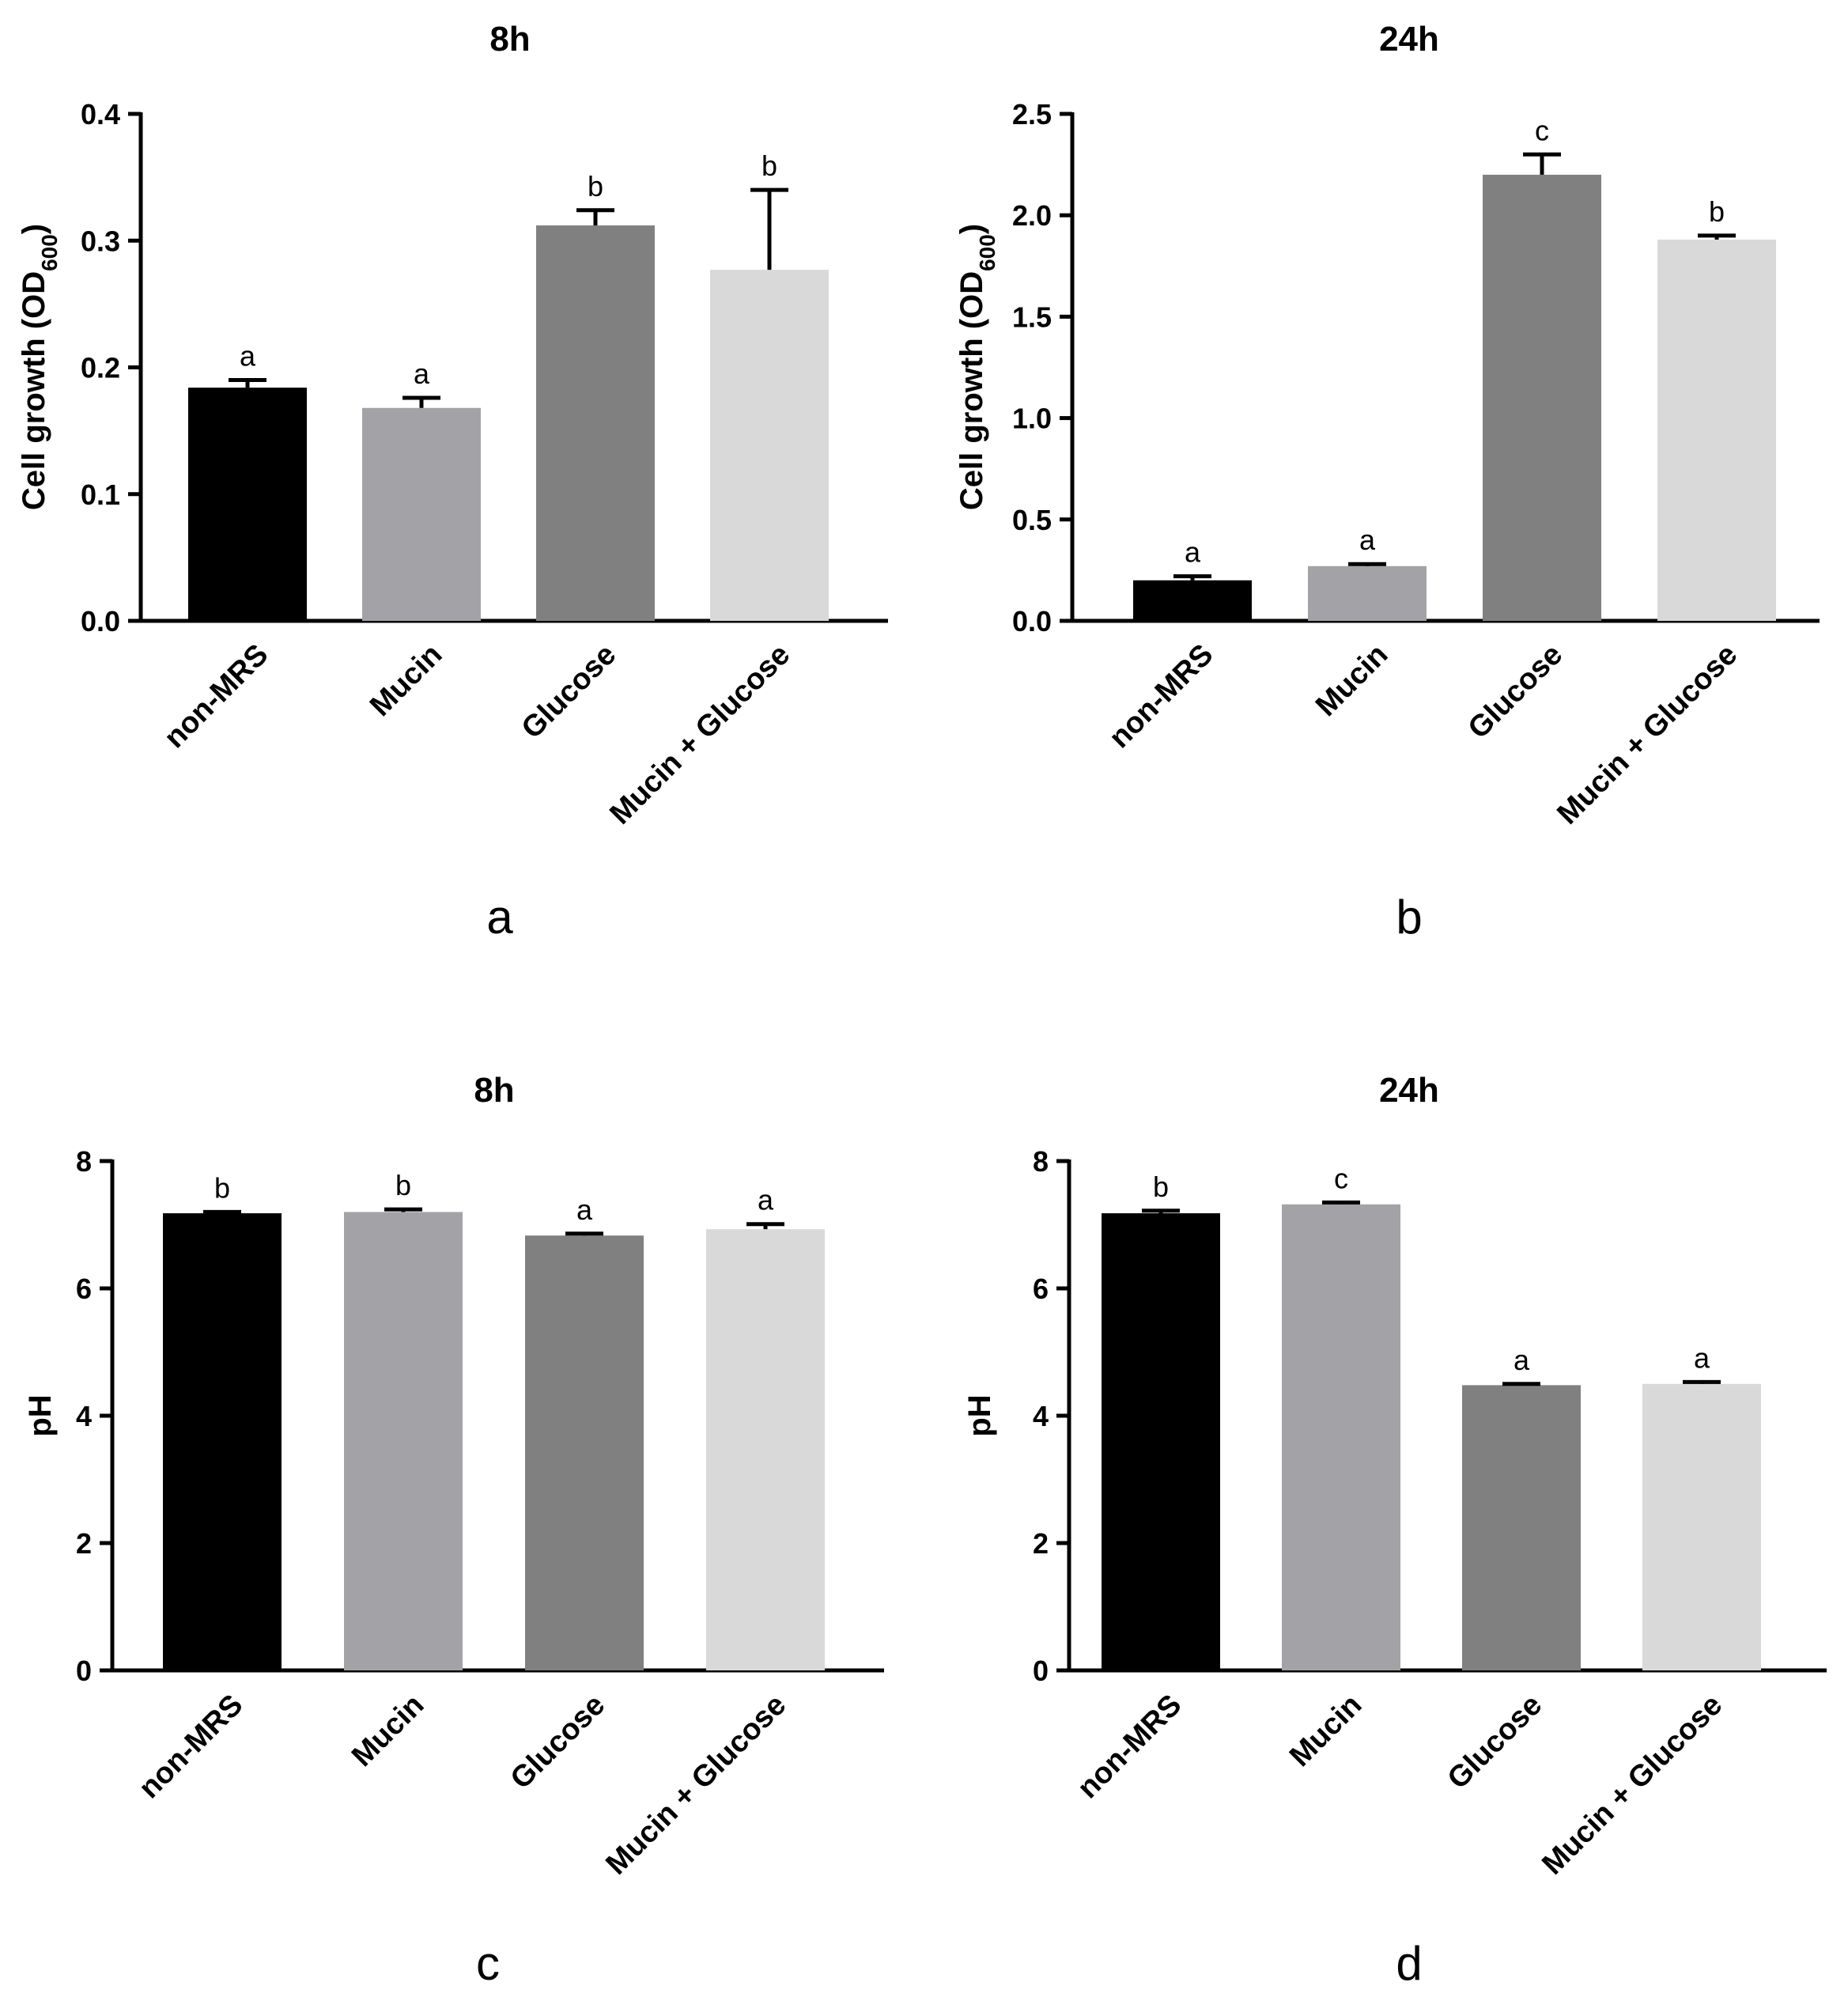  What do you see at coordinates (100, 241) in the screenshot?
I see `y-tick-label: 0.3` at bounding box center [100, 241].